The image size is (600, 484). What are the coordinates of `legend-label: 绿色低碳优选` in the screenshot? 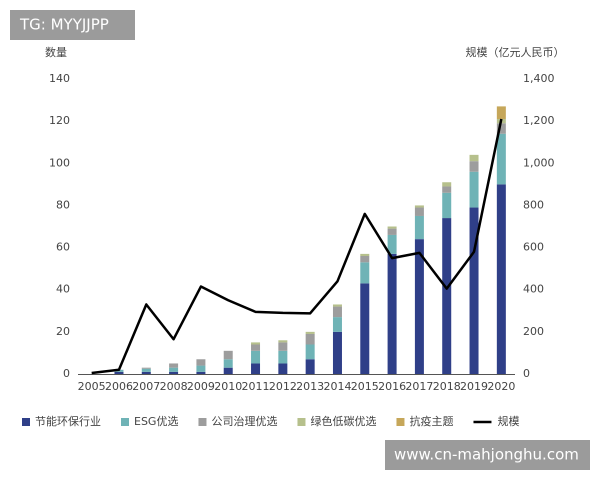 It's located at (343, 421).